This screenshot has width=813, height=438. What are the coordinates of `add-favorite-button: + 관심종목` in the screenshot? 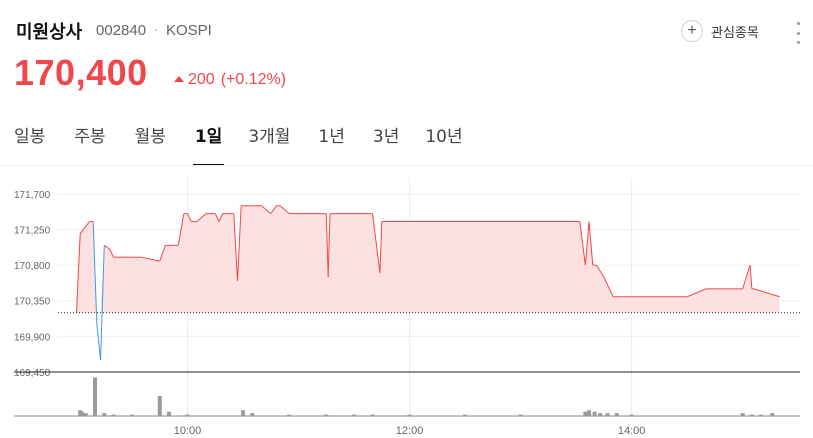 It's located at (720, 31).